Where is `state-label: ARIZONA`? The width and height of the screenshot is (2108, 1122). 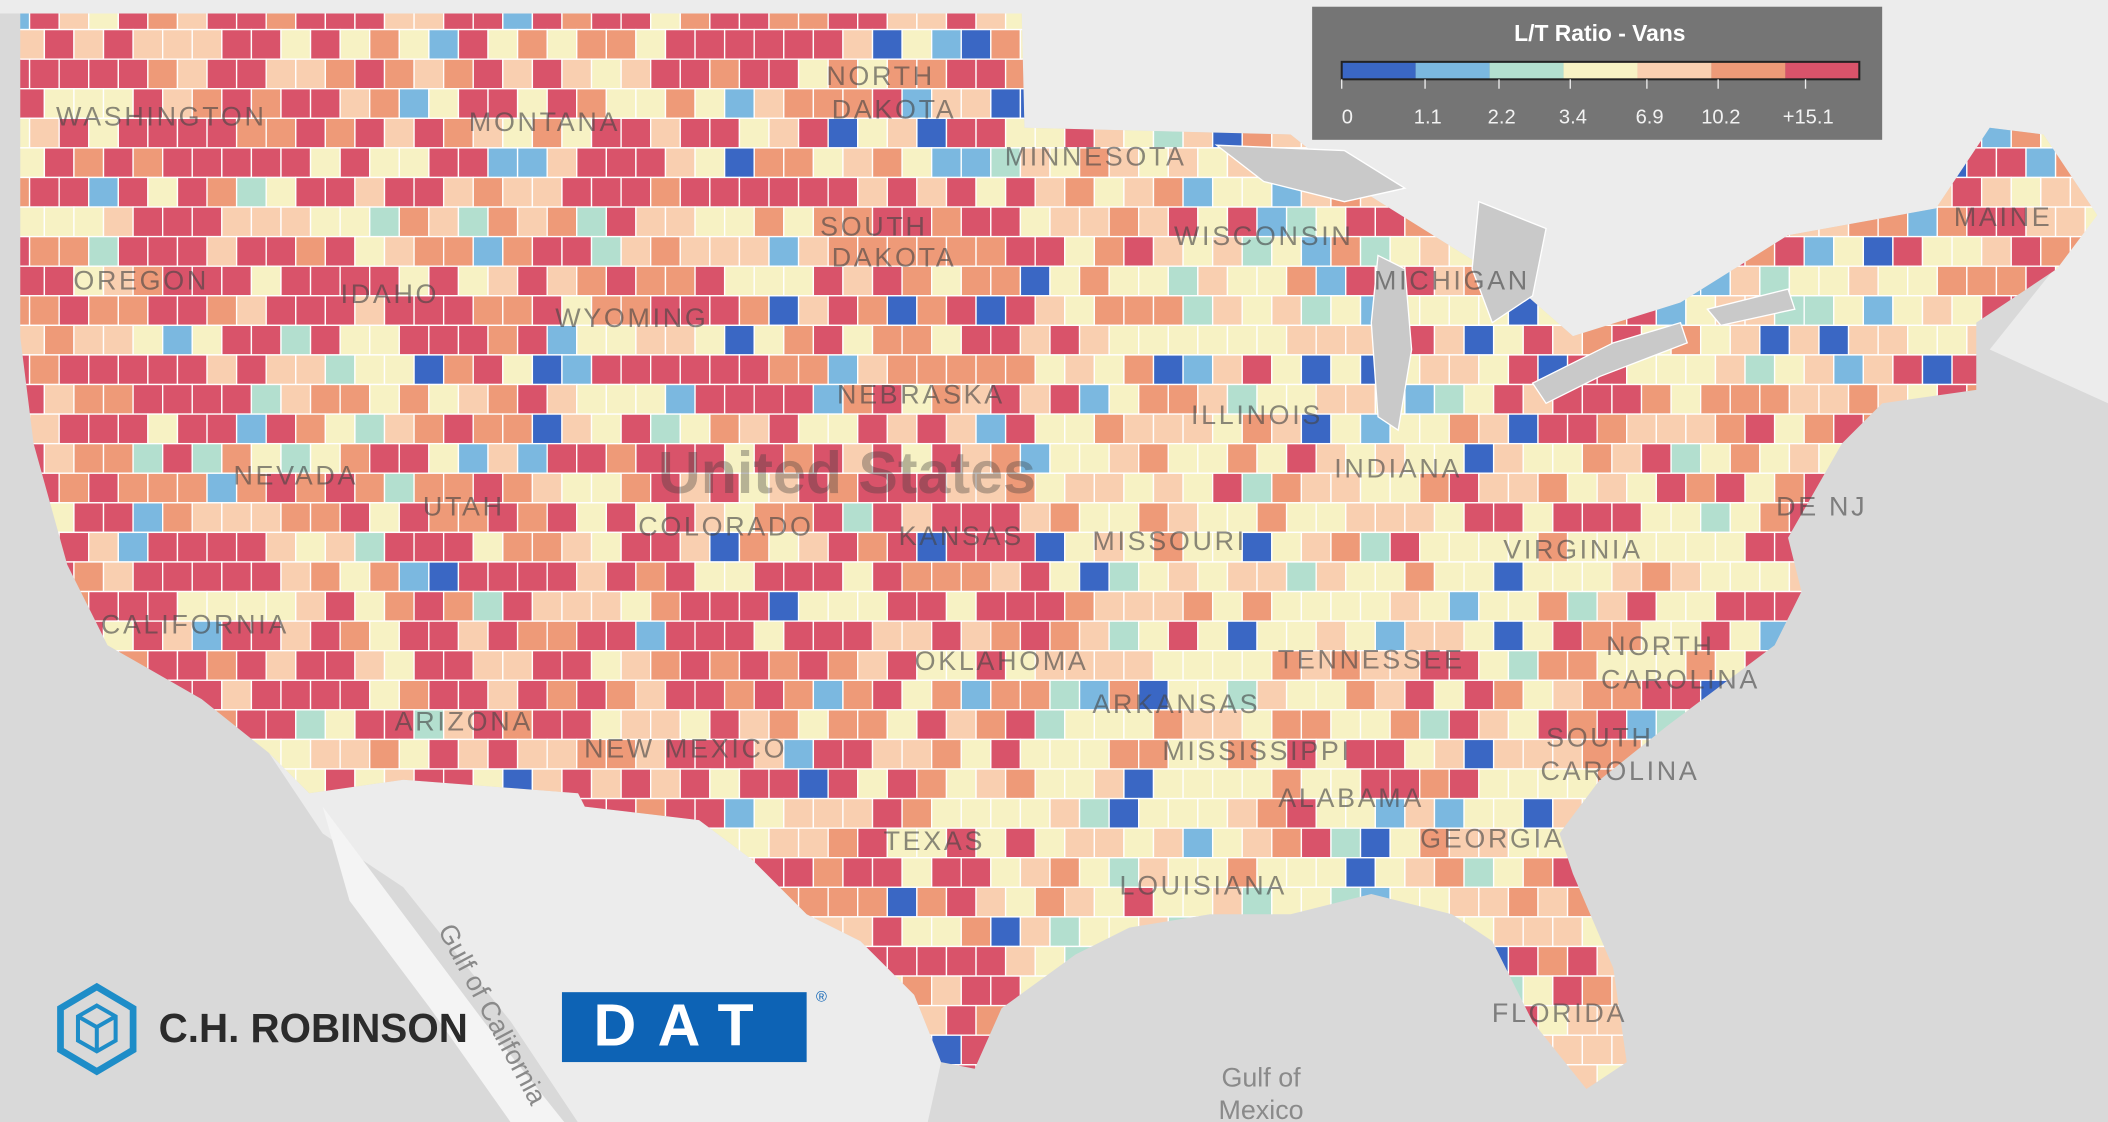
state-label: ARIZONA is located at coordinates (464, 721).